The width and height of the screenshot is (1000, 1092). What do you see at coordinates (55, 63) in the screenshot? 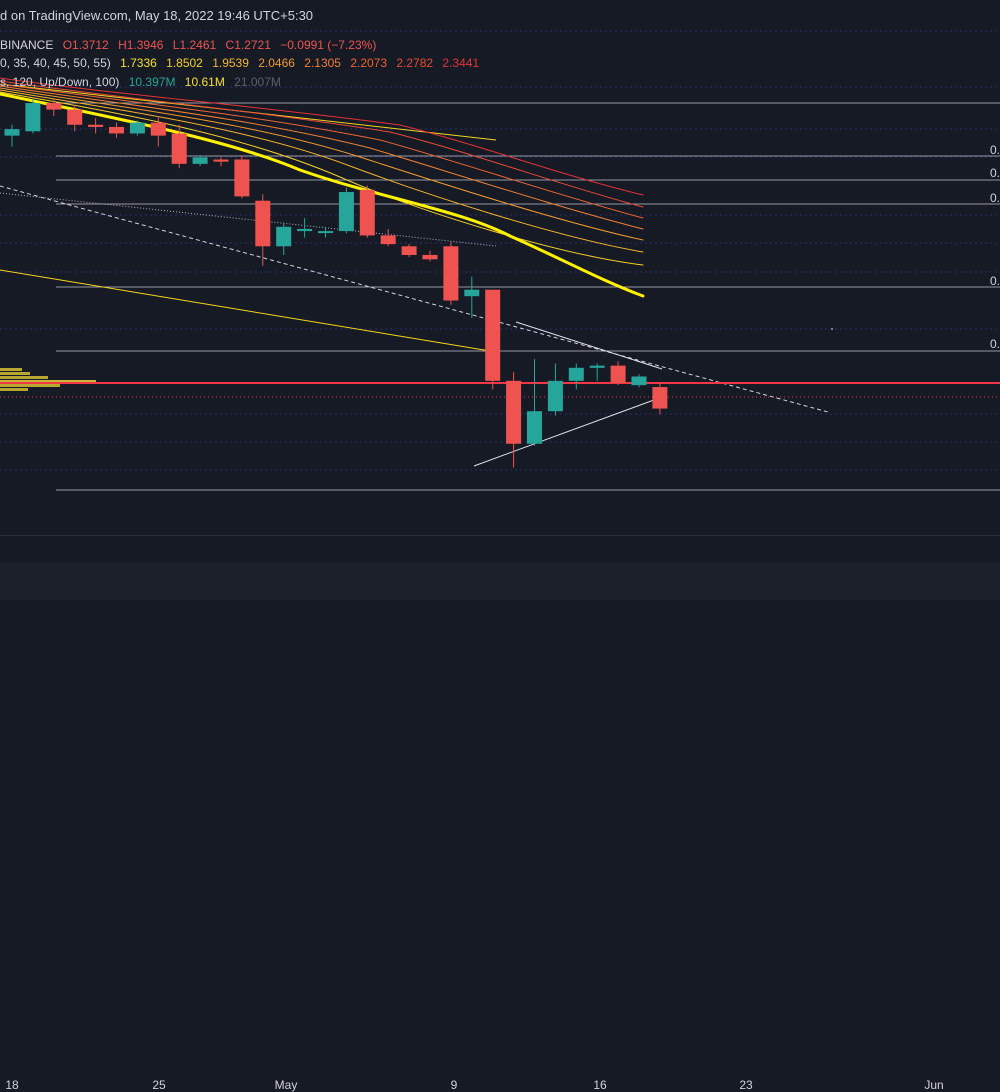
I see `ema-params: 0, 35, 40, 45, 50, 55)` at bounding box center [55, 63].